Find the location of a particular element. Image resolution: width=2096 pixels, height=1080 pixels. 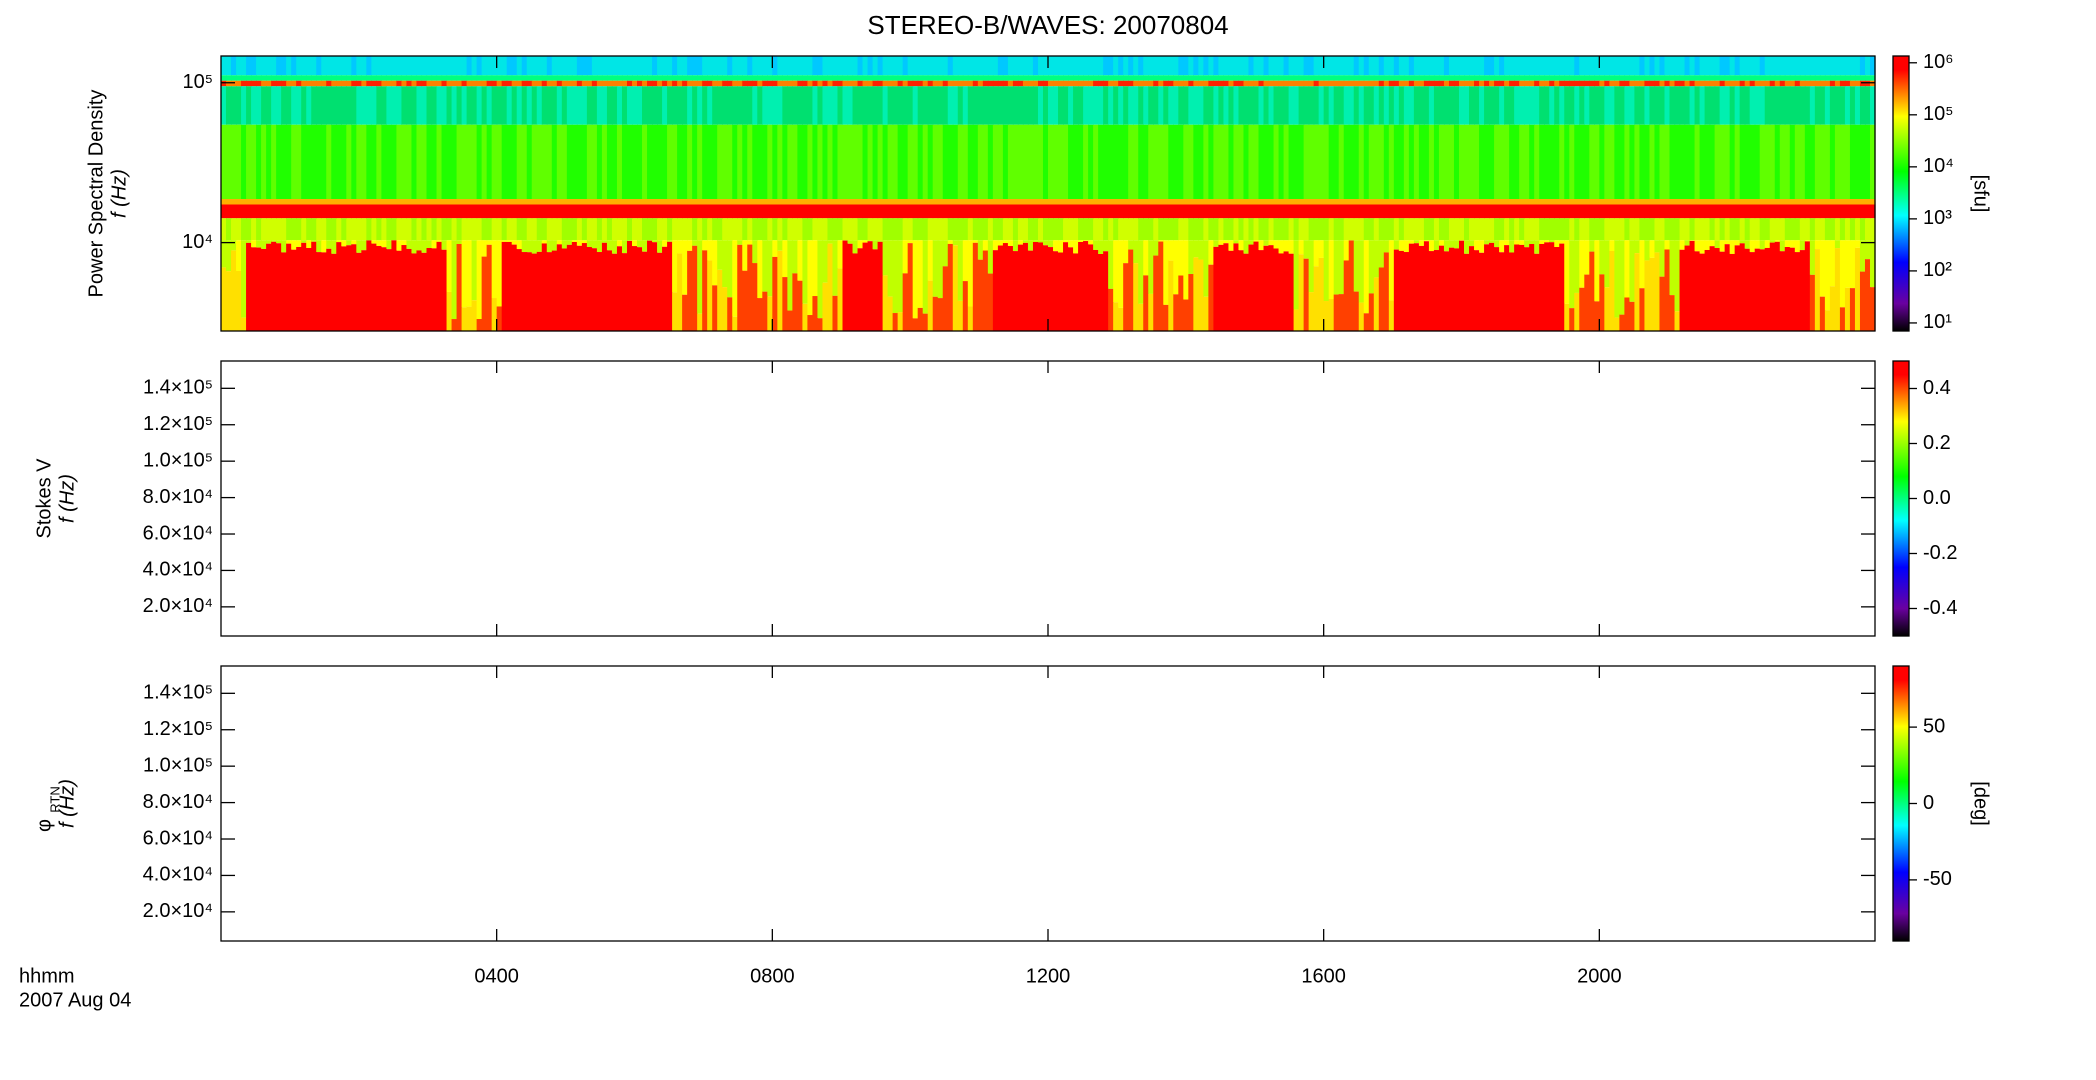

x-tick-label: 1600 is located at coordinates (1323, 976).